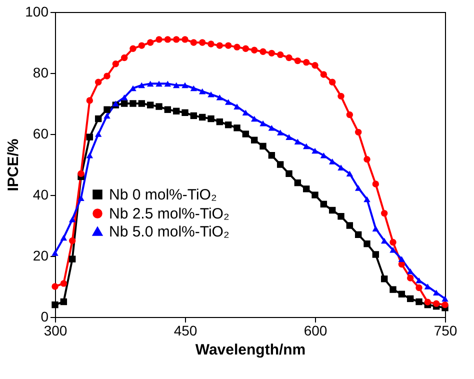 This screenshot has width=474, height=379. I want to click on legend-label: Nb 5.0 mol%-TiO₂, so click(169, 232).